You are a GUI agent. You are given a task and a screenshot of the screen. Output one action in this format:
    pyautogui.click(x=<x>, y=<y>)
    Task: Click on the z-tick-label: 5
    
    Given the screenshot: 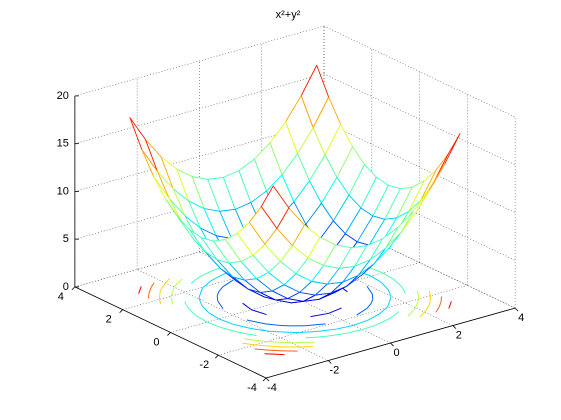 What is the action you would take?
    pyautogui.click(x=66, y=239)
    